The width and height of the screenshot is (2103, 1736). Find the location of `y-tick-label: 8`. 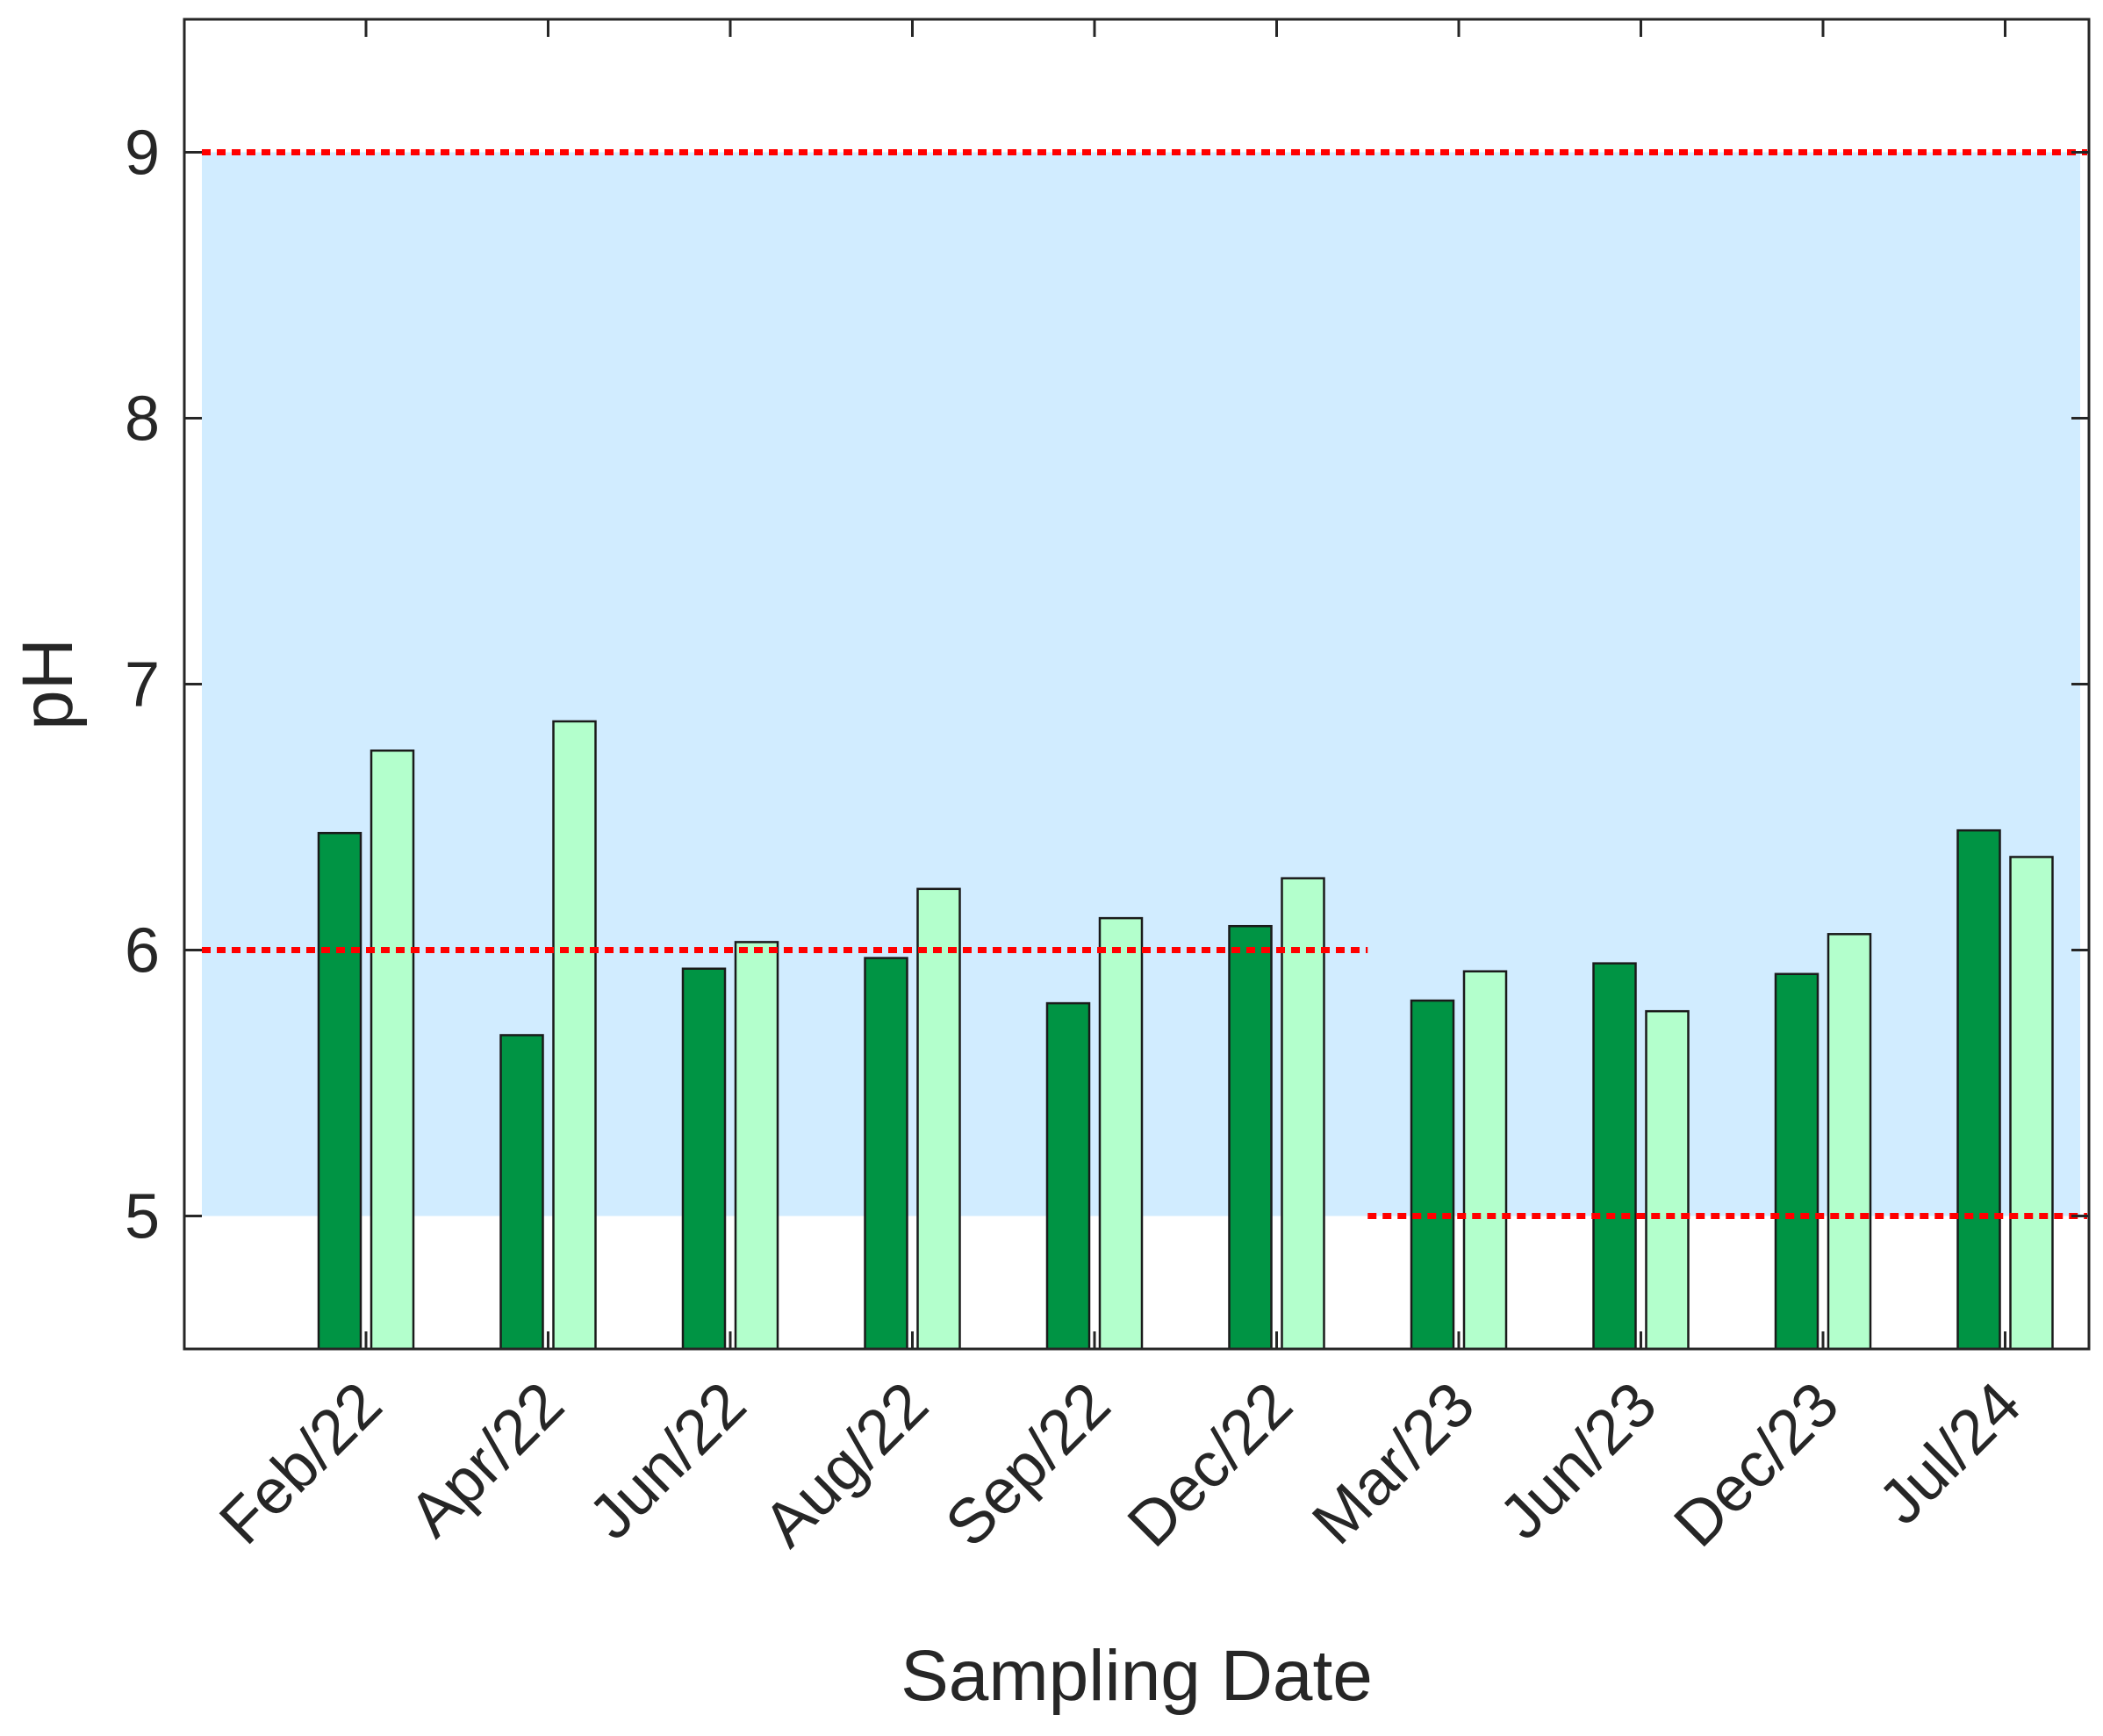

y-tick-label: 8 is located at coordinates (142, 419).